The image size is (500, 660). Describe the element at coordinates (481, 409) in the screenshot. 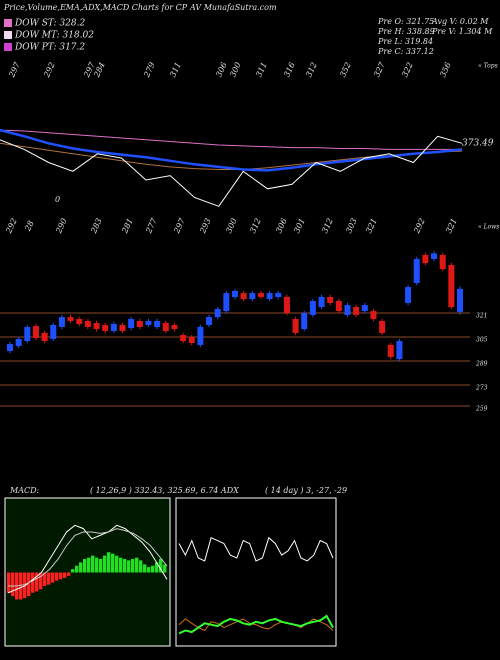

I see `y-tick-label: 259` at that location.